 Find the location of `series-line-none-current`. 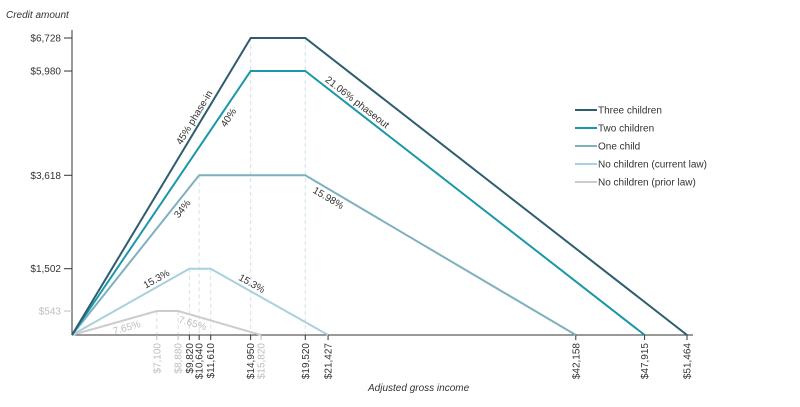

series-line-none-current is located at coordinates (200, 301).